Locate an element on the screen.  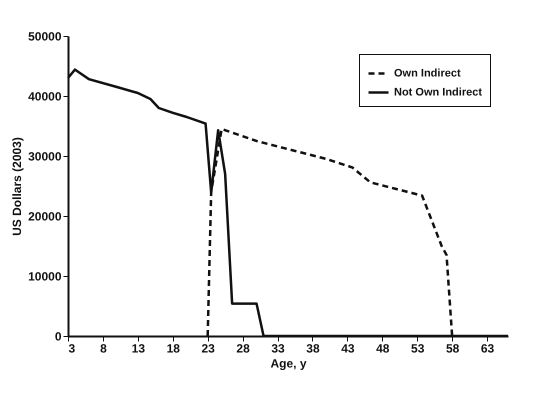
x-tick-label: 38 is located at coordinates (313, 349).